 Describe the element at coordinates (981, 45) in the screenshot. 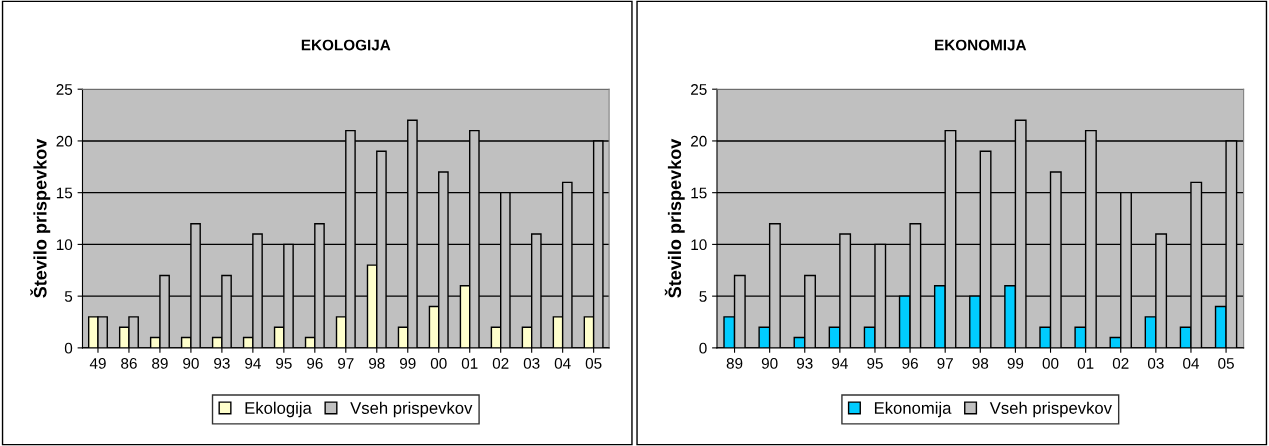

I see `chart-title: EKONOMIJA` at that location.